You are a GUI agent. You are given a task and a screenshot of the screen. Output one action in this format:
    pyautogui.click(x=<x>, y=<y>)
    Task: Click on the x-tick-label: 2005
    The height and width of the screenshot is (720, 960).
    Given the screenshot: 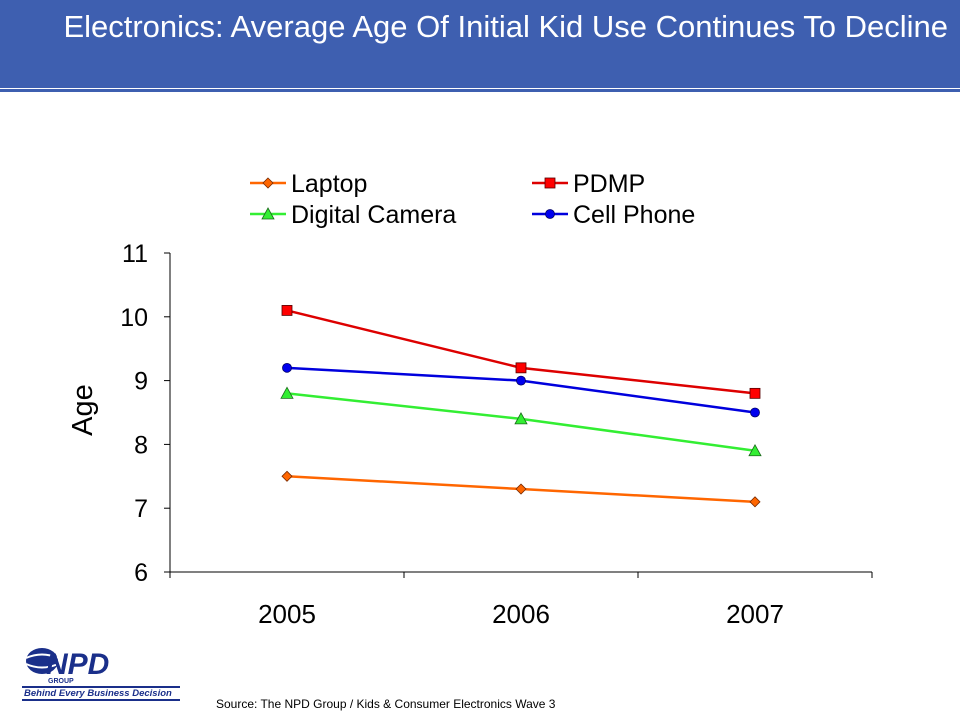 What is the action you would take?
    pyautogui.click(x=287, y=614)
    